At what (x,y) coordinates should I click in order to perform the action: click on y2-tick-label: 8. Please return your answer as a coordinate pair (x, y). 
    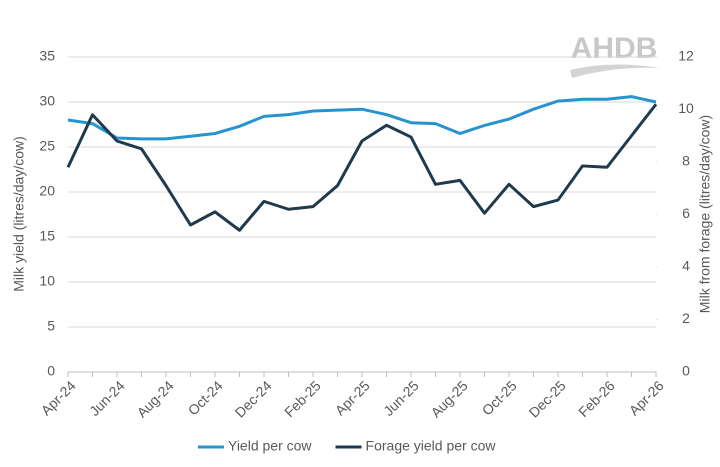
    Looking at the image, I should click on (686, 161).